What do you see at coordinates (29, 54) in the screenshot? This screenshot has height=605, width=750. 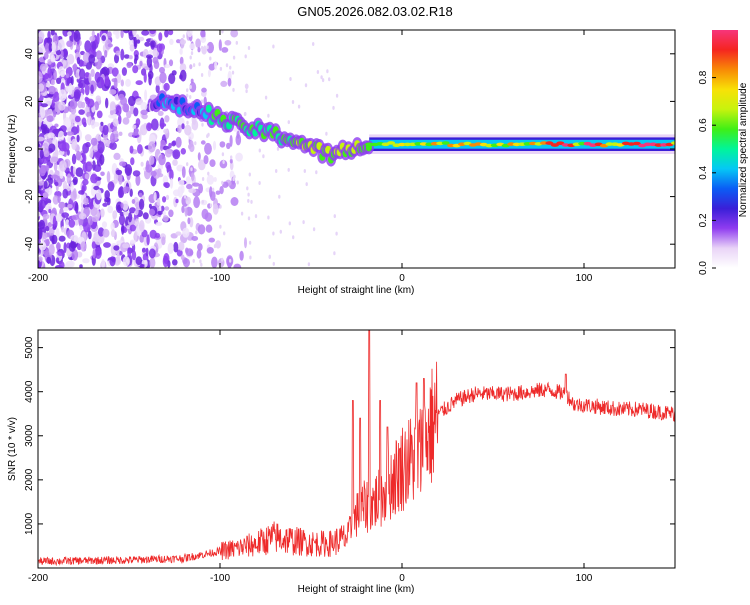 I see `spectrogram-y-tick-label: 40` at bounding box center [29, 54].